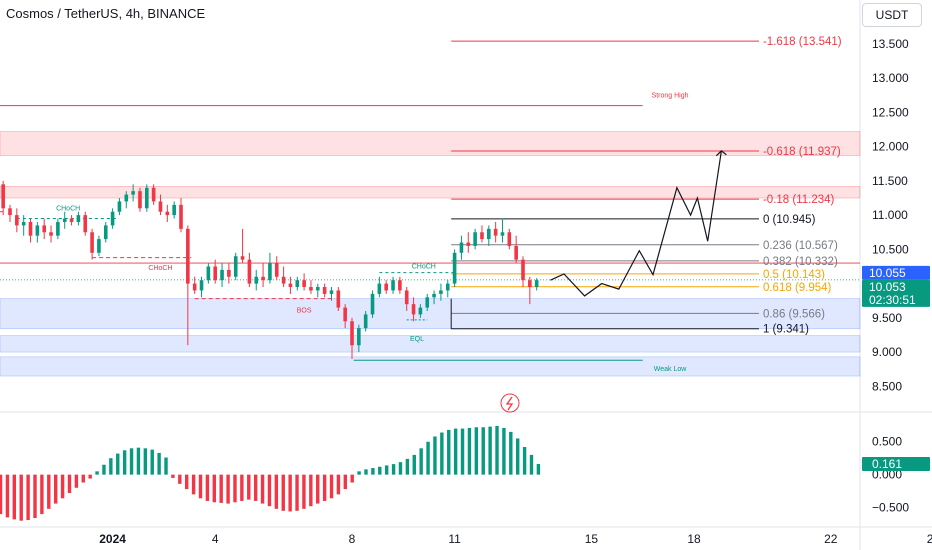 Image resolution: width=932 pixels, height=550 pixels. Describe the element at coordinates (890, 44) in the screenshot. I see `price-tick-label: 13.500` at that location.